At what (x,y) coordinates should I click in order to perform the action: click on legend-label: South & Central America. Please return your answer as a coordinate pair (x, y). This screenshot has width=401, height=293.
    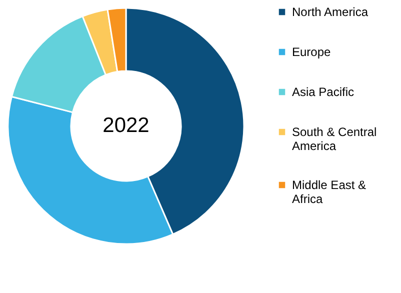
    Looking at the image, I should click on (334, 139).